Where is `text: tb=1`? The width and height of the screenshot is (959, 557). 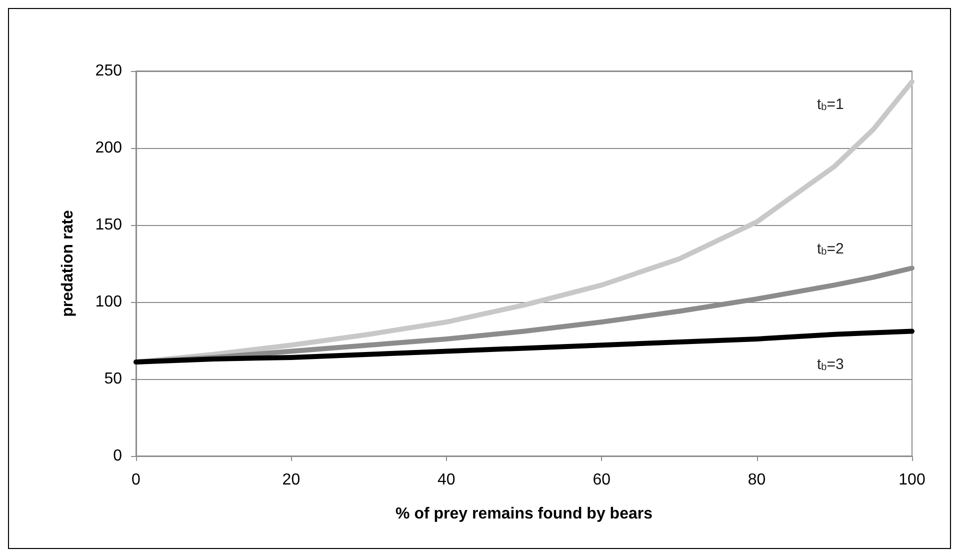 text: tb=1 is located at coordinates (830, 104).